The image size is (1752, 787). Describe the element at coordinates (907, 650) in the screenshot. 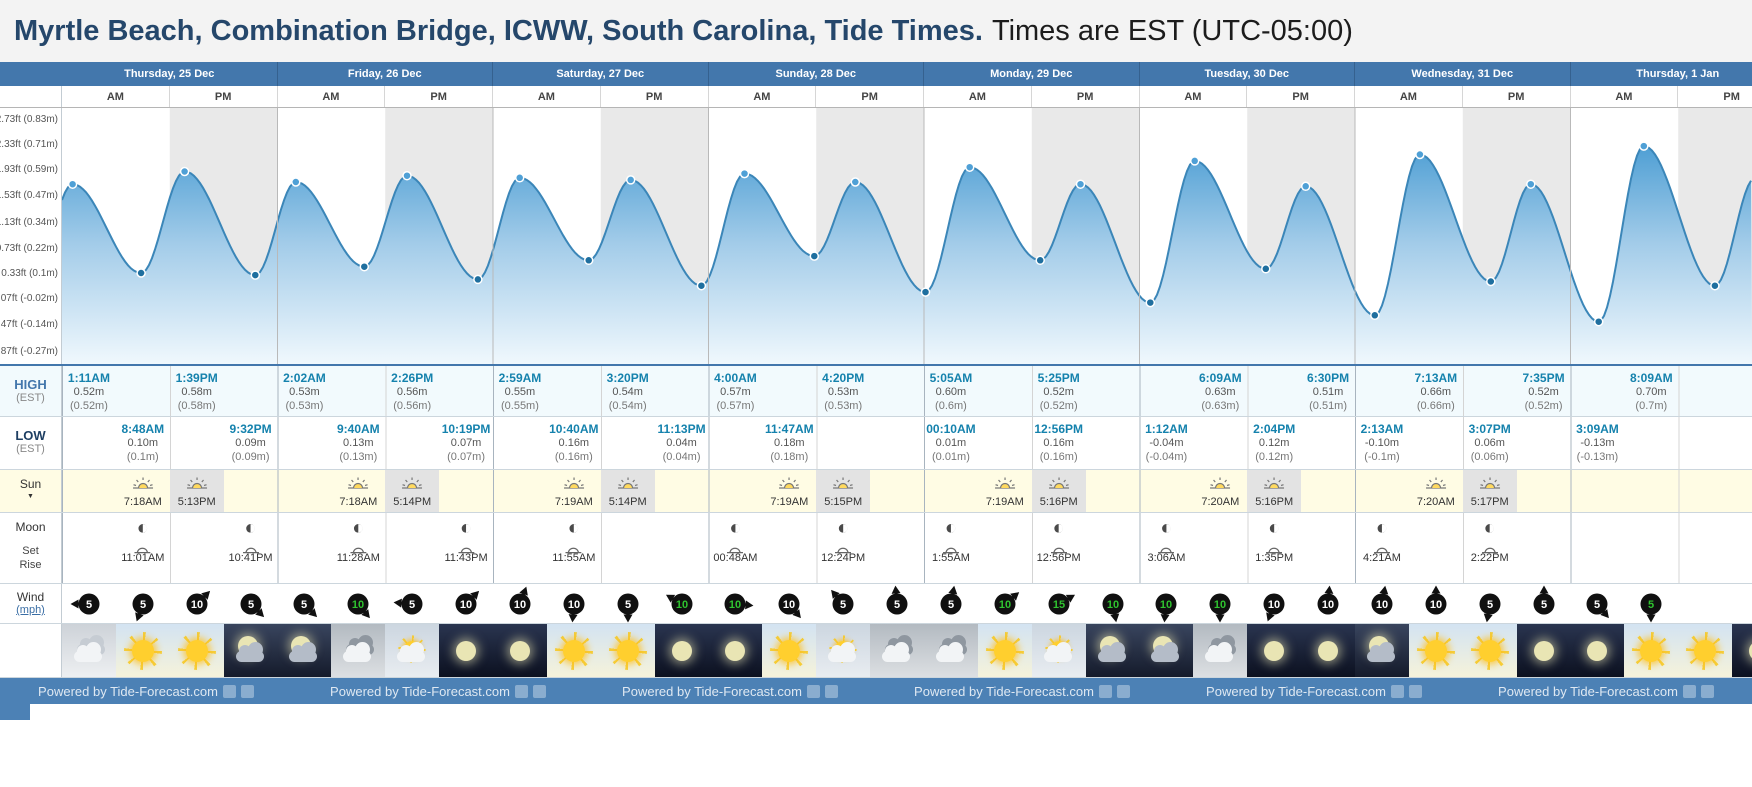

I see `weather-tiles` at that location.